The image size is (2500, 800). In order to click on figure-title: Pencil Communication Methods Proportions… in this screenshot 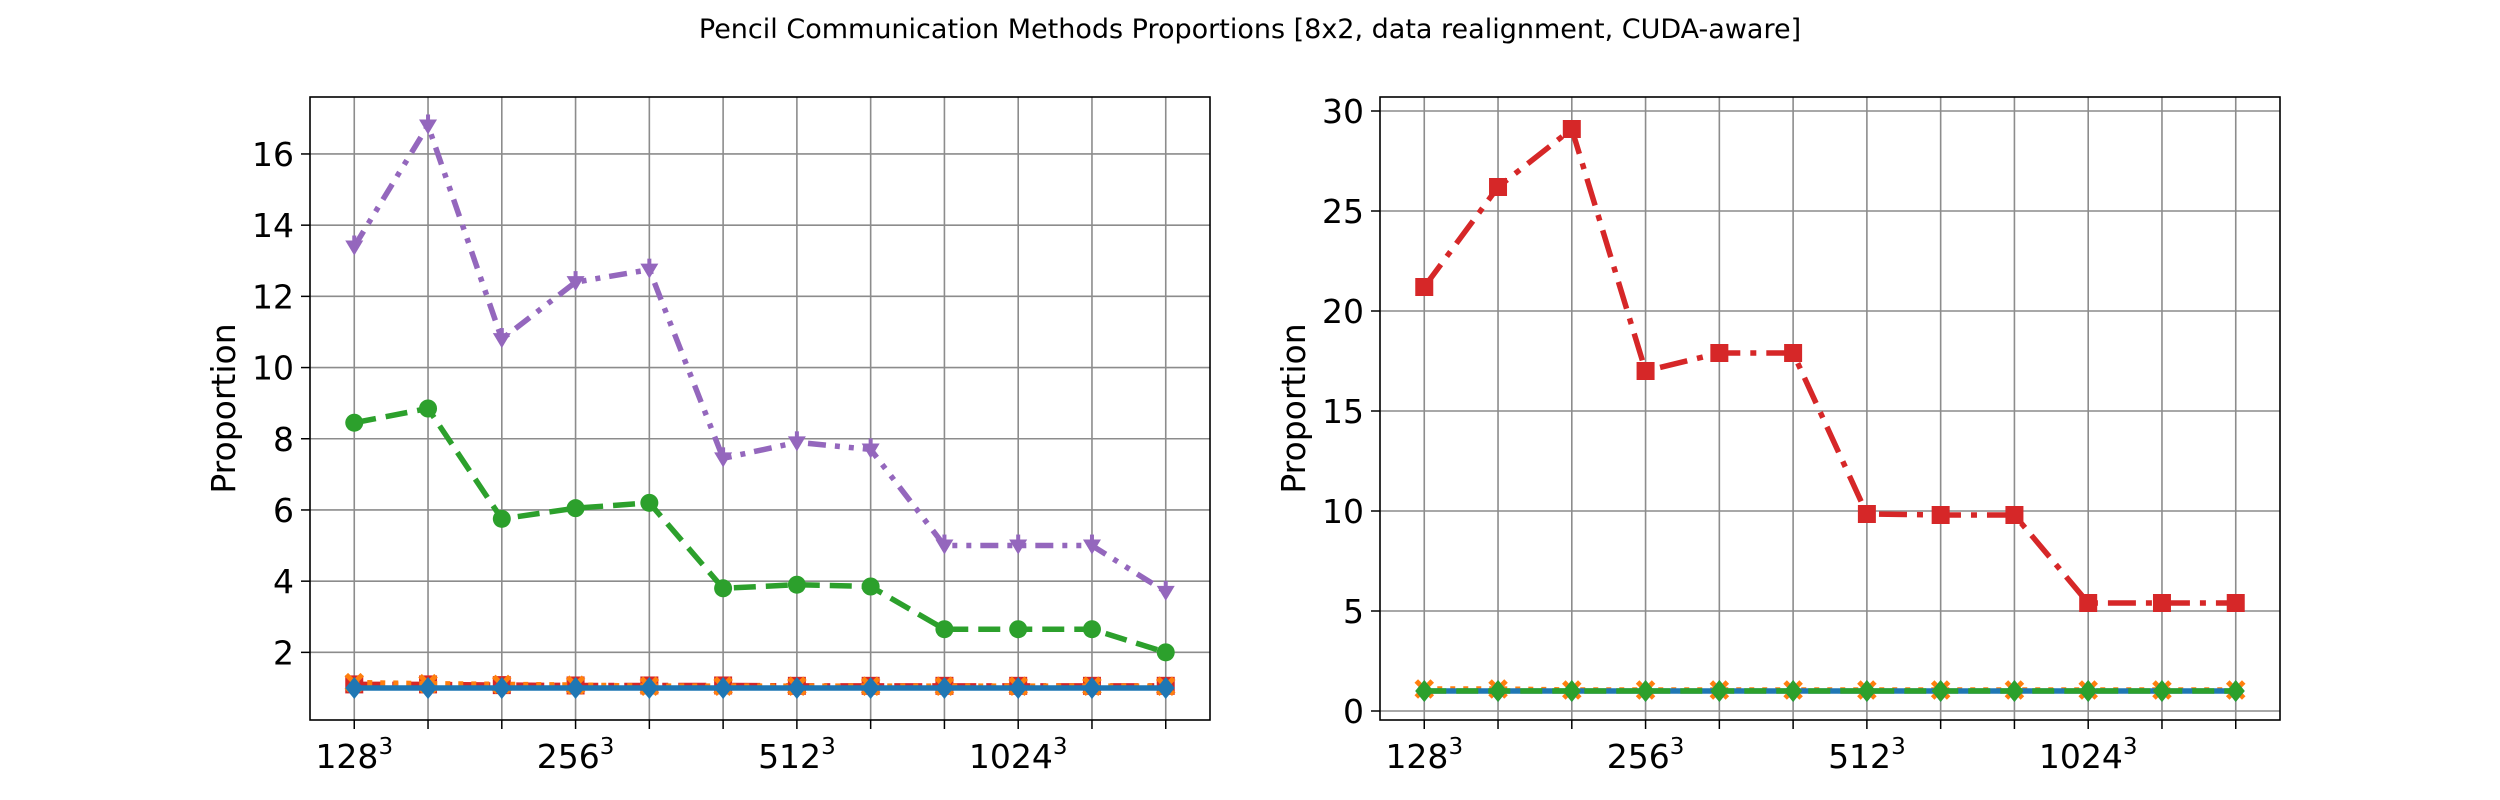, I will do `click(1250, 29)`.